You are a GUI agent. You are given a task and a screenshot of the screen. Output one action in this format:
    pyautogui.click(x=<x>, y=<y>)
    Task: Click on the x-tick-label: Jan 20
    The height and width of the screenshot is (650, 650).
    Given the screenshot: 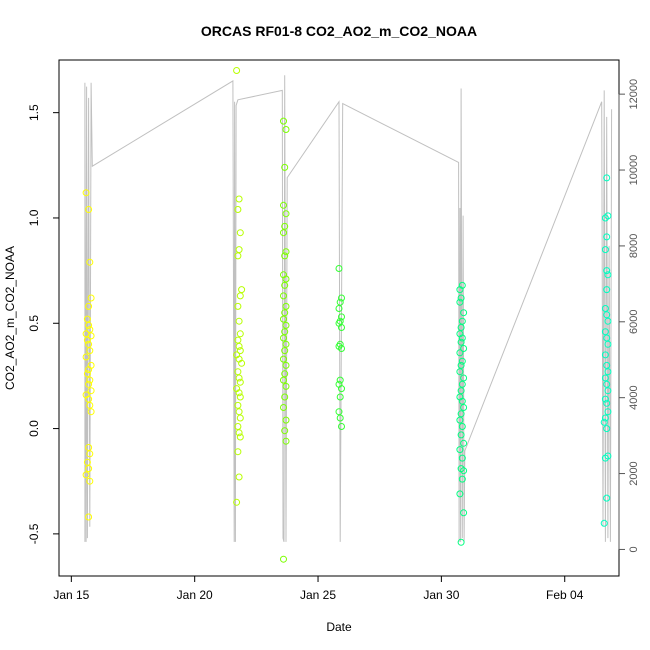 What is the action you would take?
    pyautogui.click(x=195, y=595)
    